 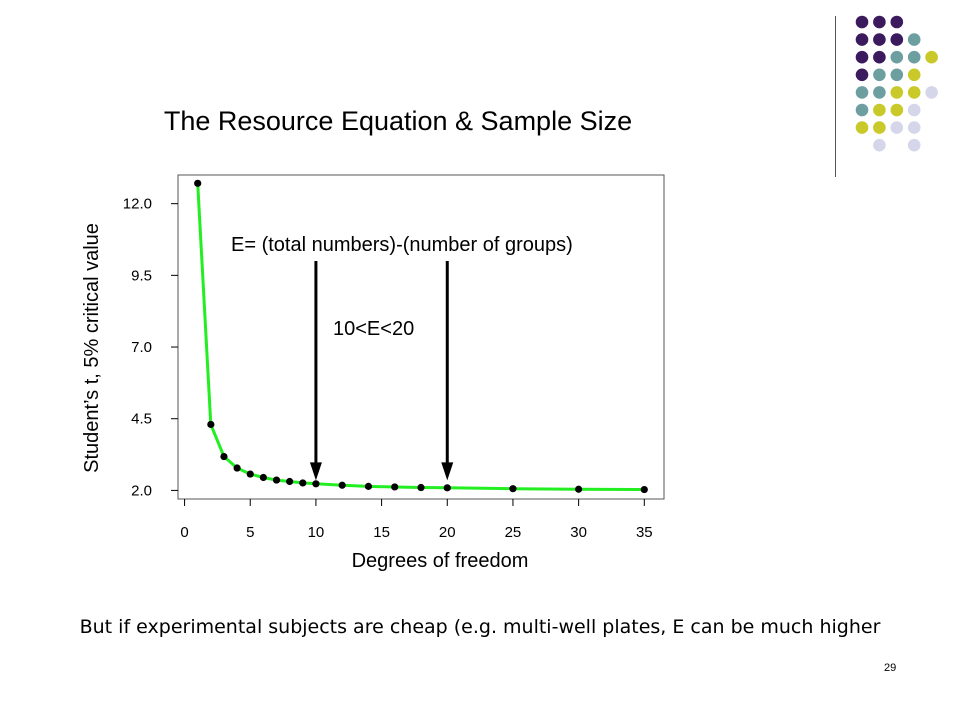 I want to click on x-tick-label: 15, so click(x=381, y=532).